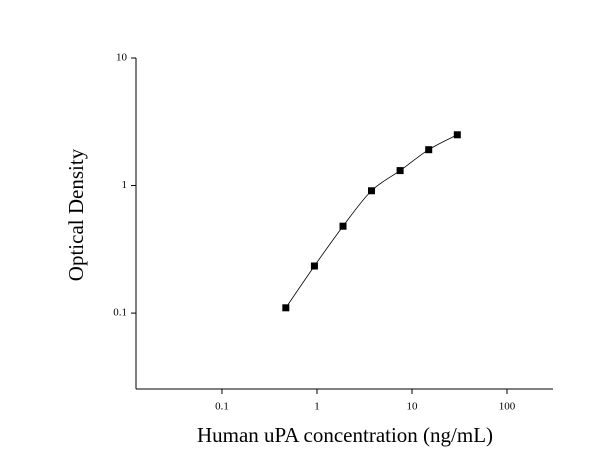  What do you see at coordinates (345, 435) in the screenshot?
I see `x-axis-title: Human uPA concentration (ng/mL)` at bounding box center [345, 435].